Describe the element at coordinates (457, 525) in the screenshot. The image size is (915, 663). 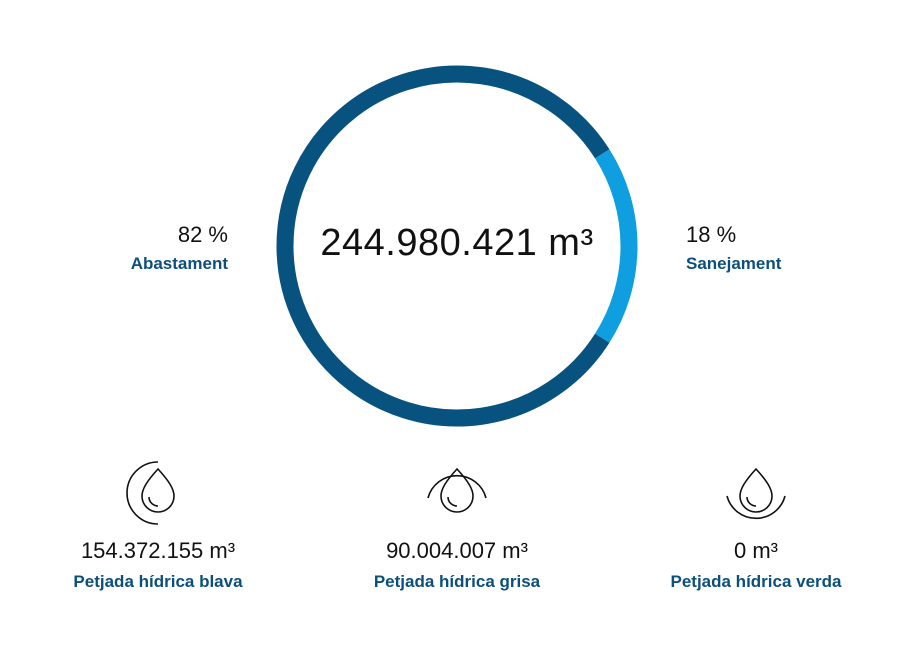
I see `footprint-grey: 90.004.007 m³ Petjada hídrica grisa` at that location.